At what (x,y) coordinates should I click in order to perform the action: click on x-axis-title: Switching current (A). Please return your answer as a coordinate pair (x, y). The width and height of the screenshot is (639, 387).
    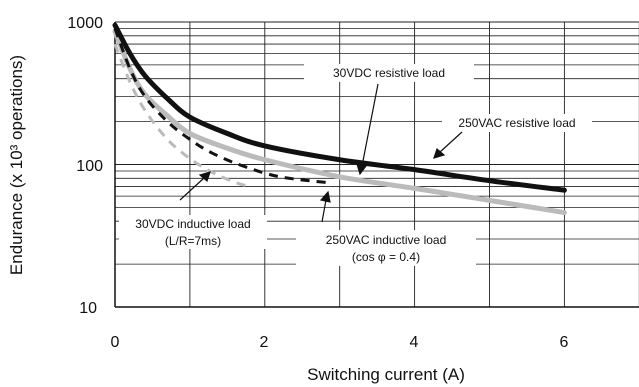
    Looking at the image, I should click on (386, 374).